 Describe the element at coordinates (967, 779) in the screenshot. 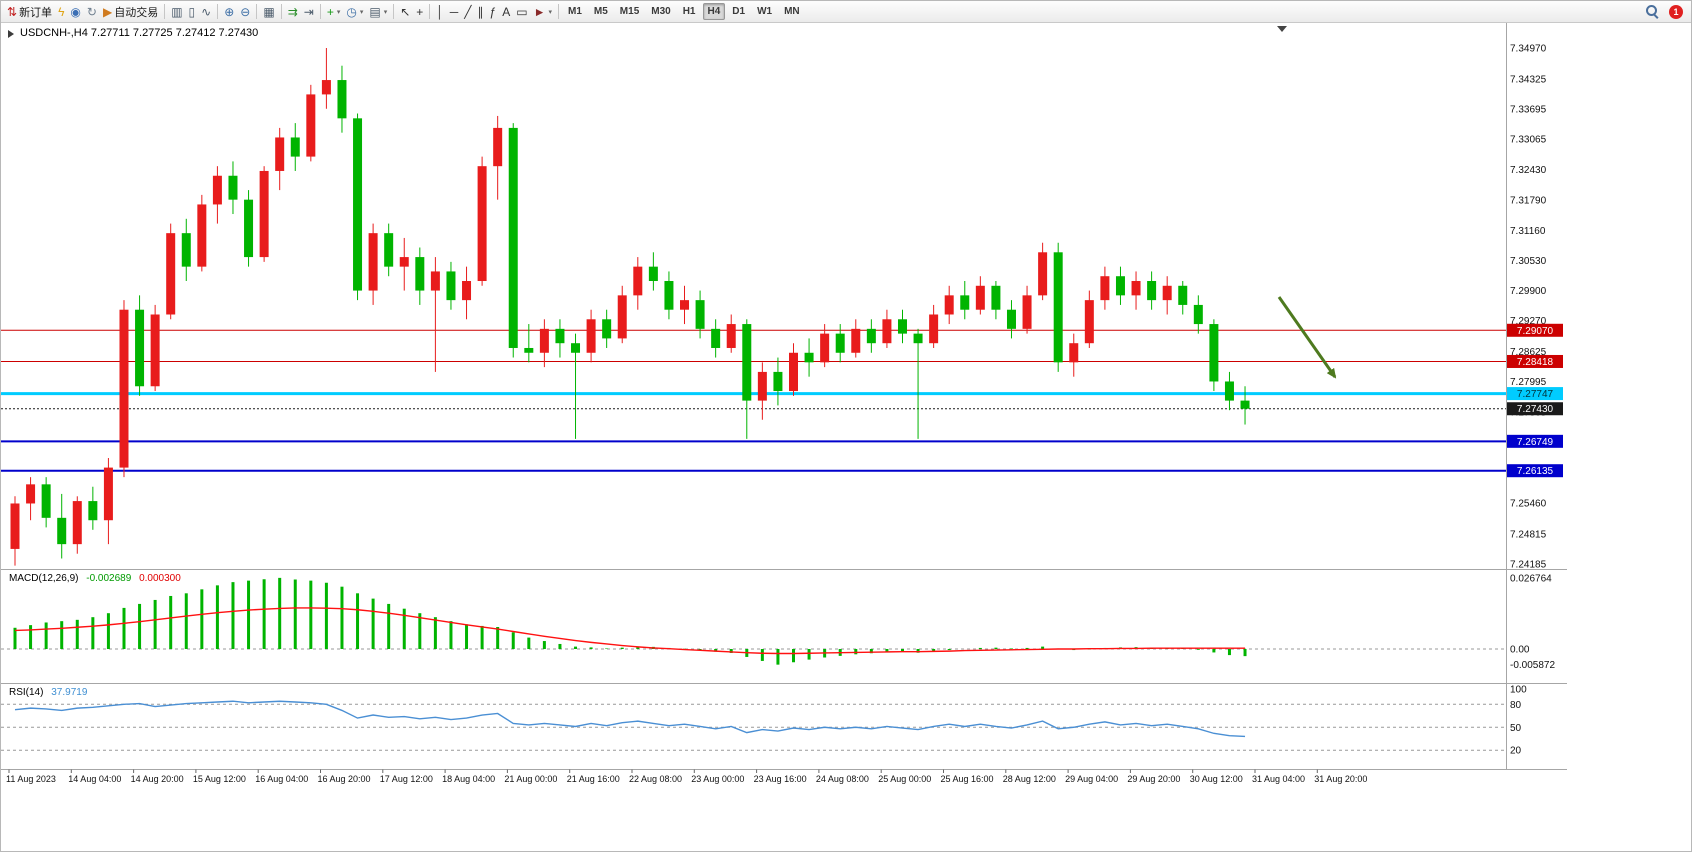

I see `time-label: 25 Aug 16:00` at that location.